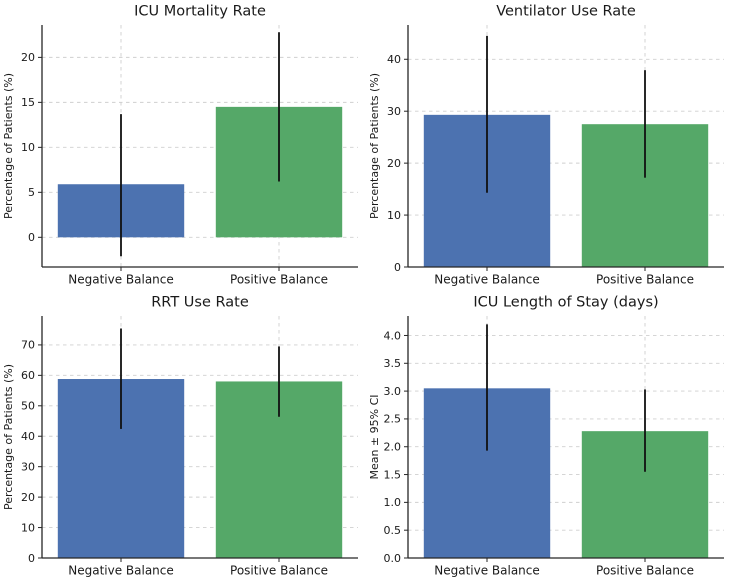 The height and width of the screenshot is (582, 732). Describe the element at coordinates (393, 335) in the screenshot. I see `y-tick-label: 4.0` at that location.